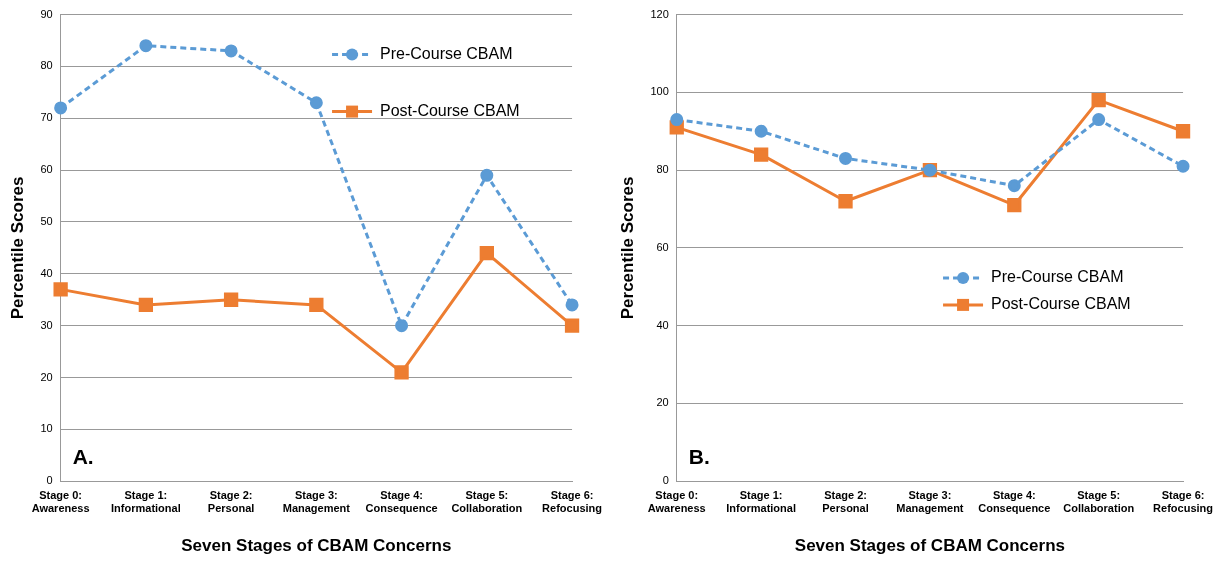 The width and height of the screenshot is (1216, 565). Describe the element at coordinates (699, 457) in the screenshot. I see `annotation: B.` at that location.